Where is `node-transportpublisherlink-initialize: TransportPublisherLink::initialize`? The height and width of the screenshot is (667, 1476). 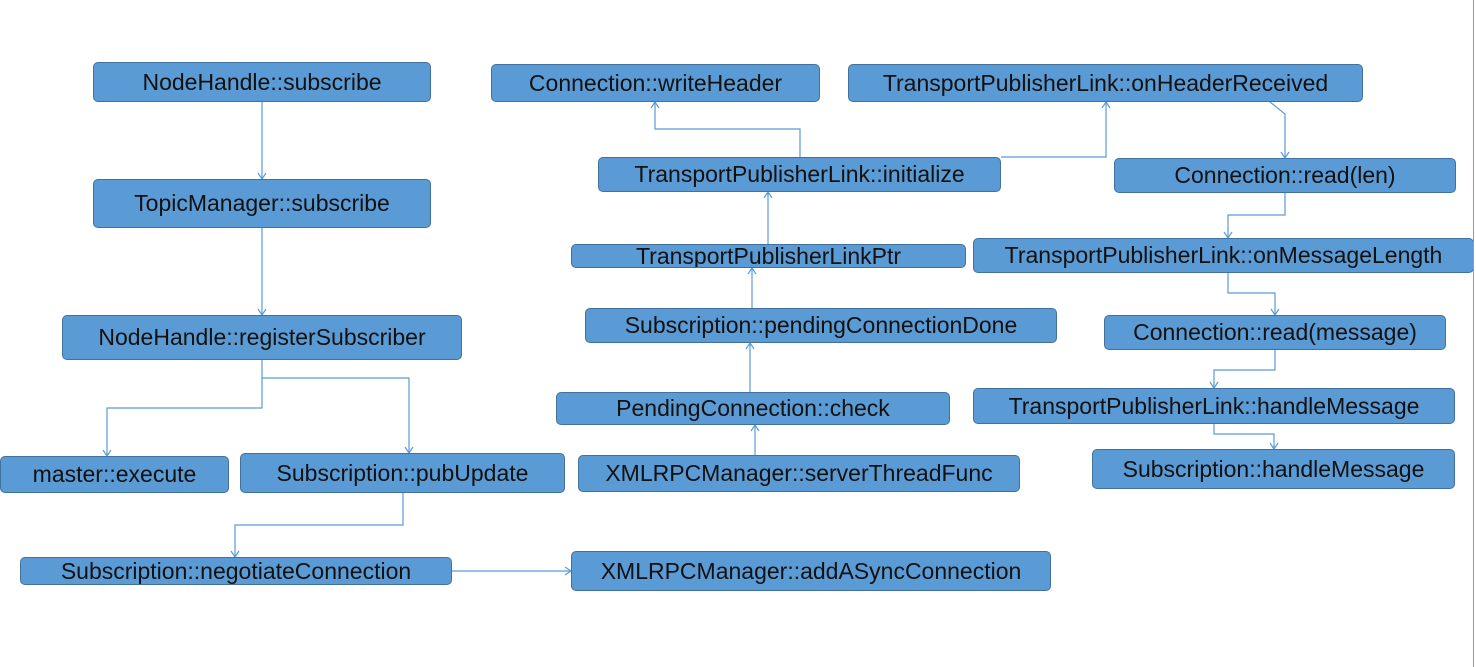
node-transportpublisherlink-initialize: TransportPublisherLink::initialize is located at coordinates (799, 174).